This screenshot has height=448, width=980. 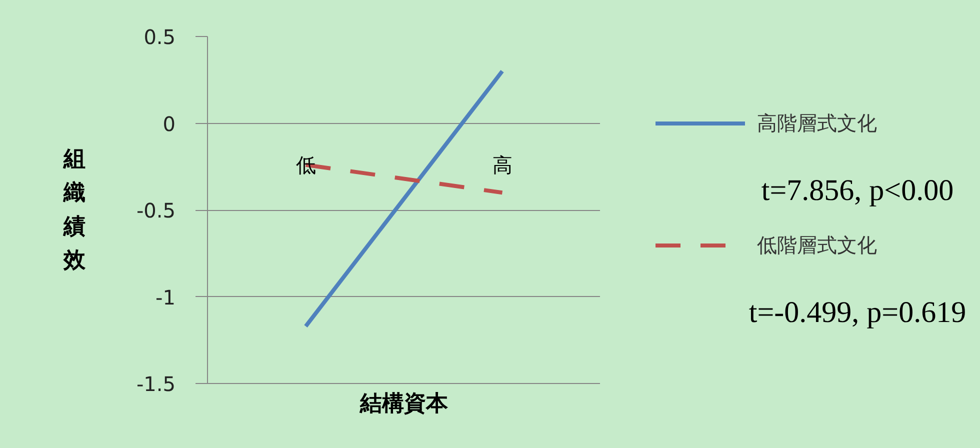 What do you see at coordinates (817, 123) in the screenshot?
I see `legend-label: 高階層式文化` at bounding box center [817, 123].